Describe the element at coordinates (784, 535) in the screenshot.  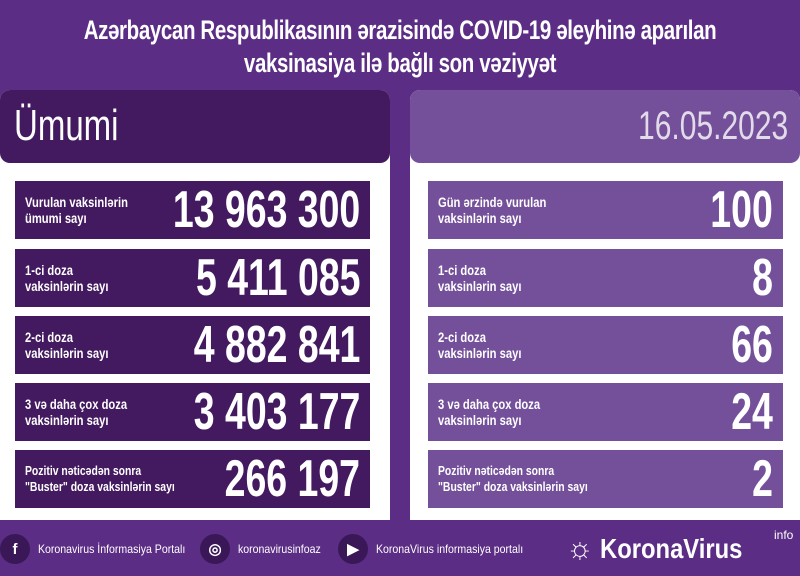
I see `brand-suffix: info` at that location.